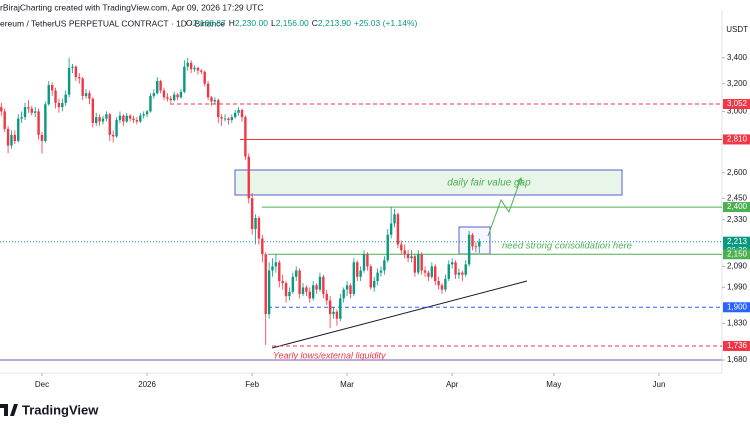  Describe the element at coordinates (737, 110) in the screenshot. I see `y-tick-label: 3,000` at that location.